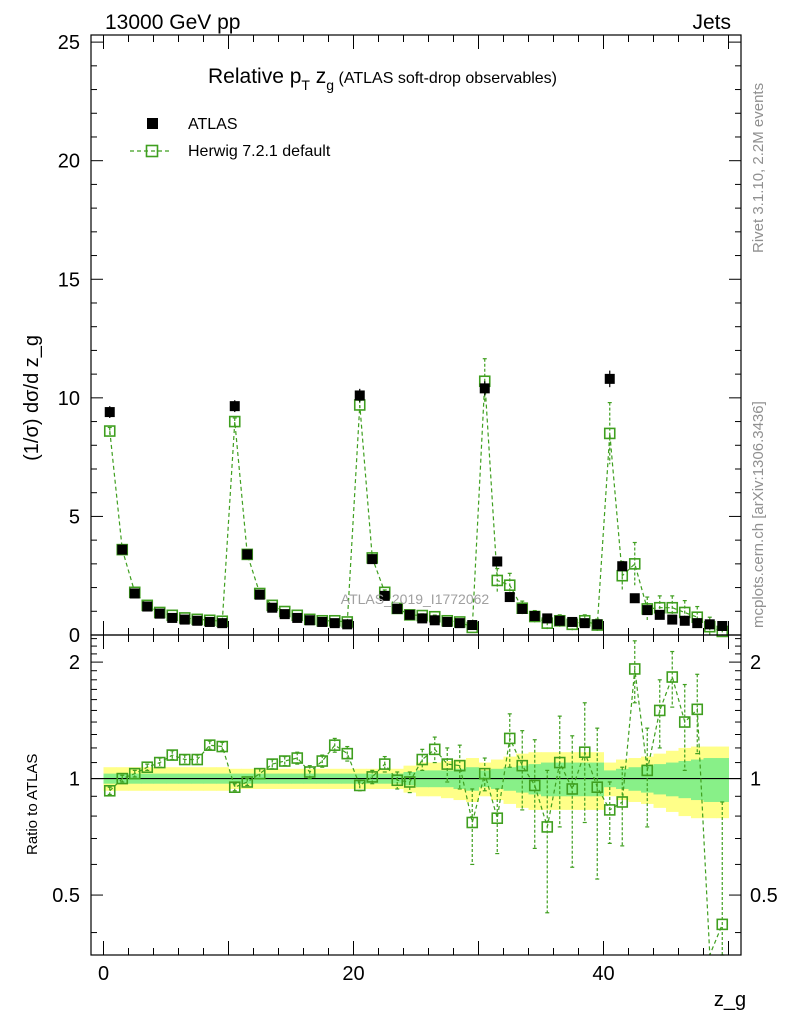  Describe the element at coordinates (152, 151) in the screenshot. I see `legend-herwig-marker` at that location.